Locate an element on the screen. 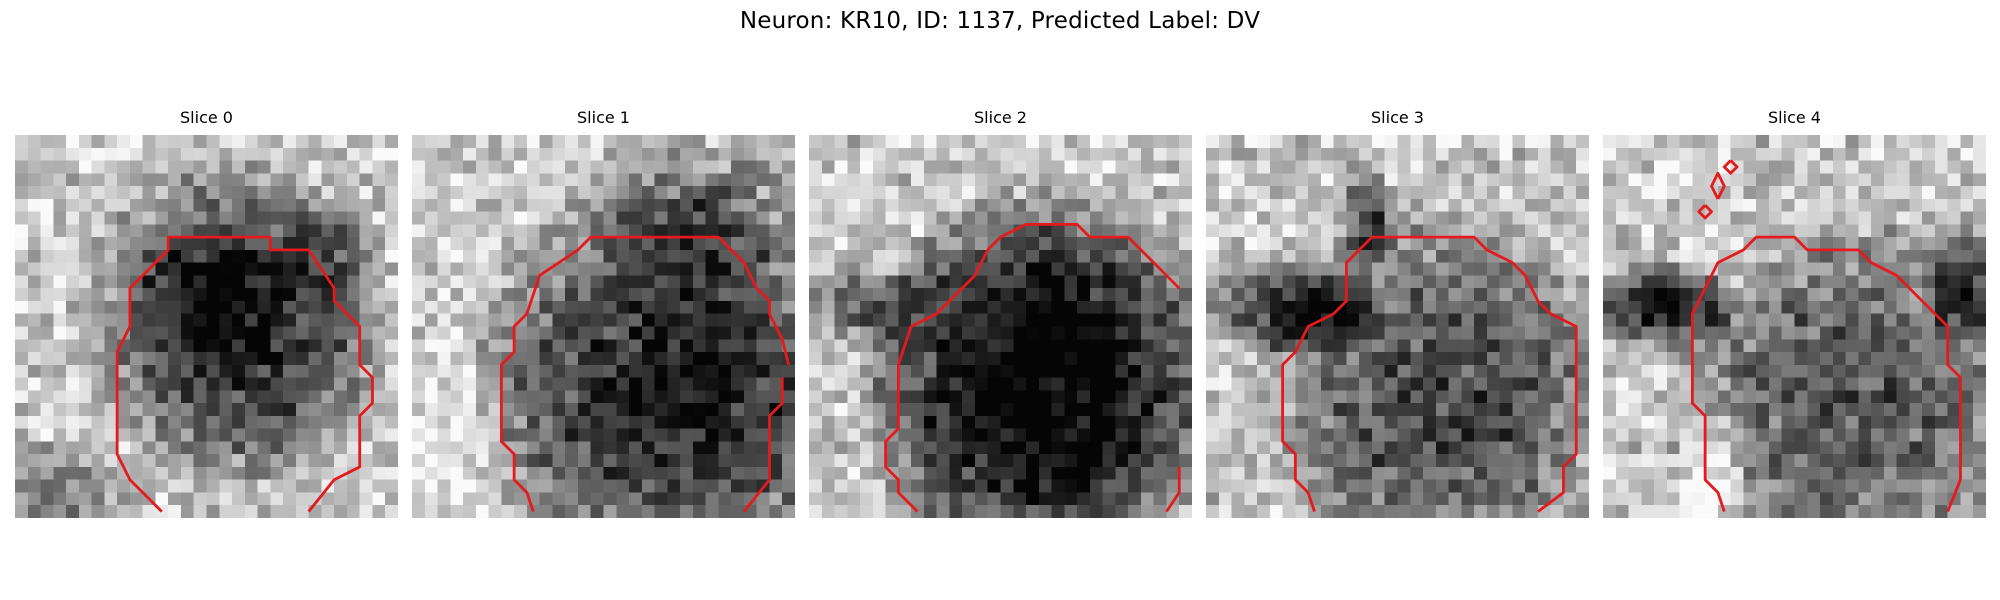 This screenshot has height=600, width=2000. slice-title: Slice 3 is located at coordinates (1397, 117).